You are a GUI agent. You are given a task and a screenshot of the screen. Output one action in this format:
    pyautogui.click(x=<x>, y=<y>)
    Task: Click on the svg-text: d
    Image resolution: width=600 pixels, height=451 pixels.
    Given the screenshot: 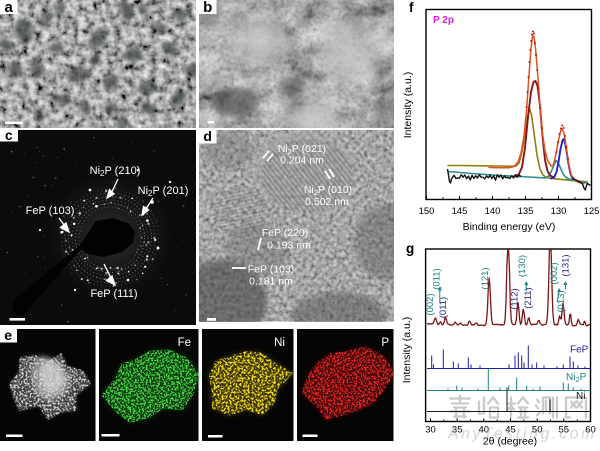 What is the action you would take?
    pyautogui.click(x=207, y=137)
    